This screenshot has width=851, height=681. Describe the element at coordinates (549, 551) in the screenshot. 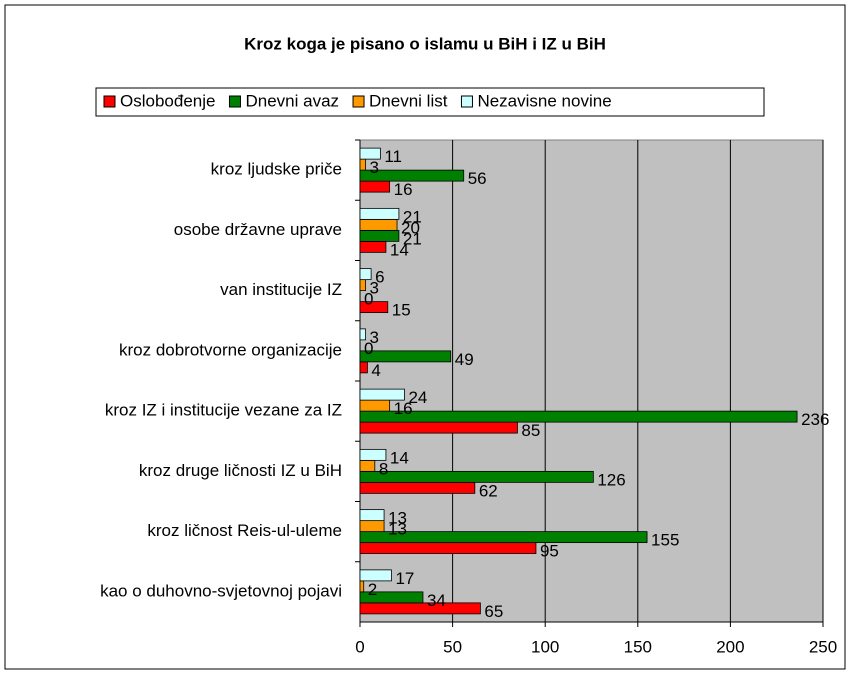

I see `data-label: 95` at that location.